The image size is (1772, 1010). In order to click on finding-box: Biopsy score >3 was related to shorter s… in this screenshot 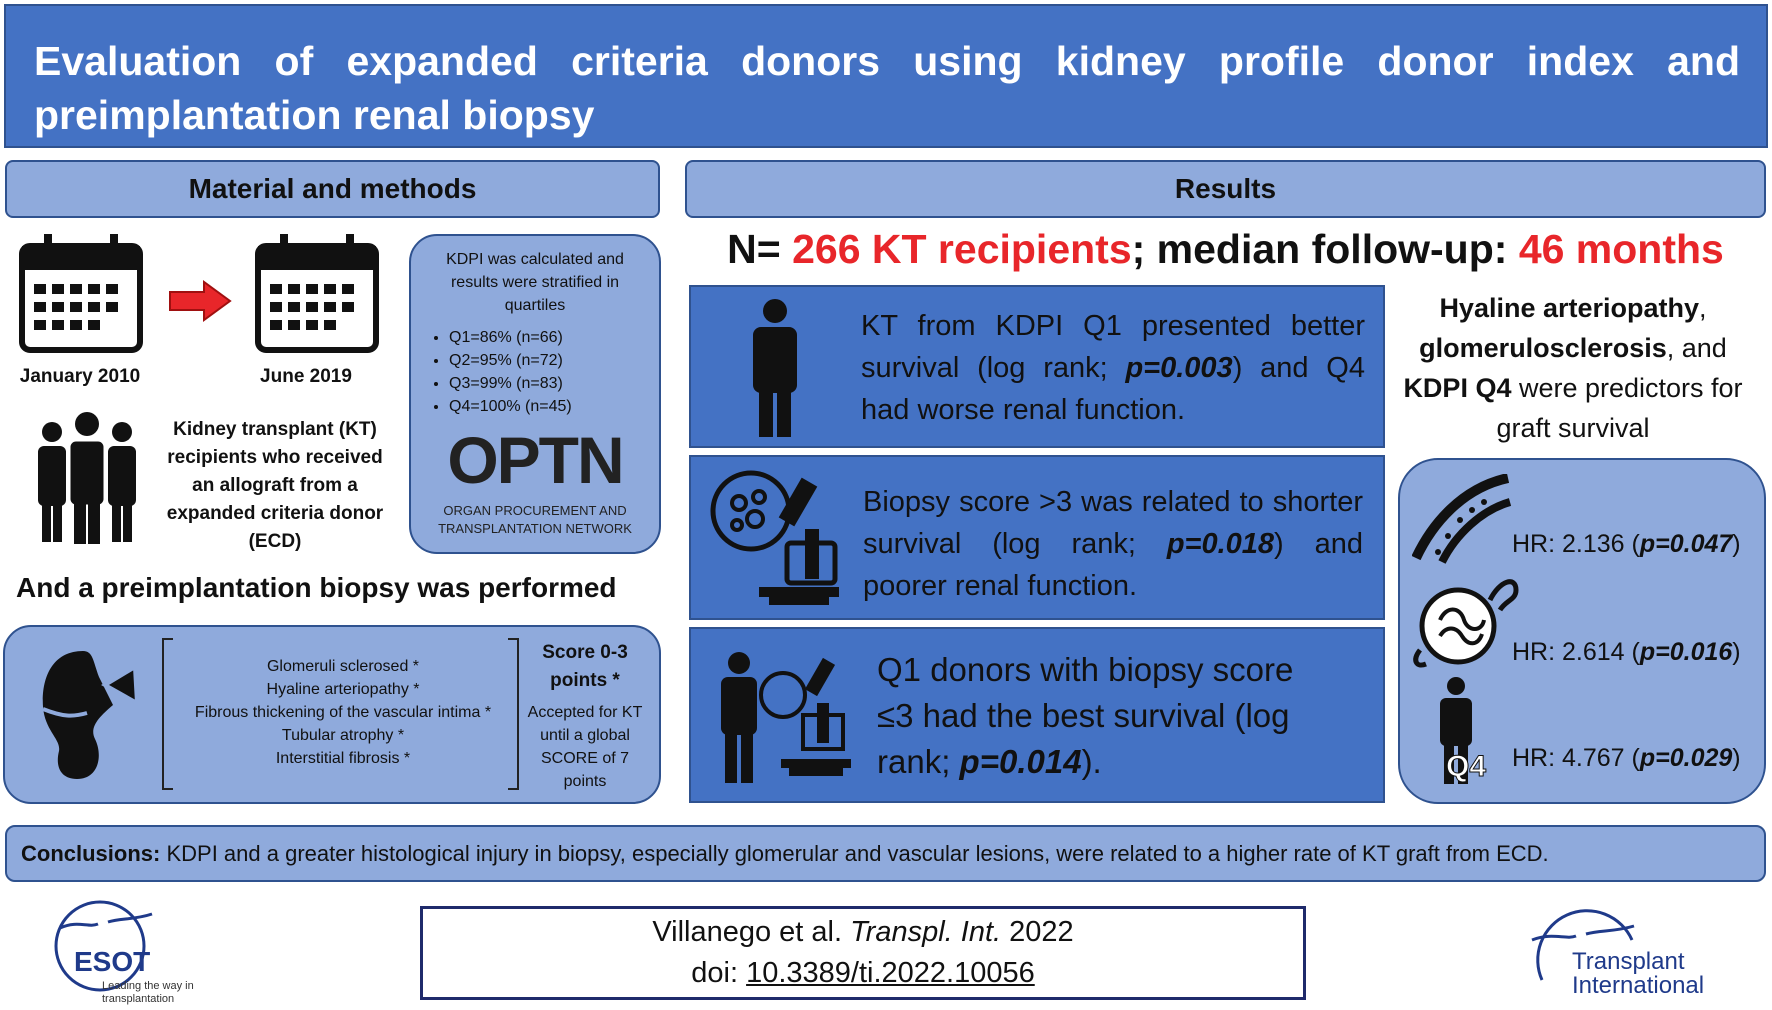, I will do `click(1037, 537)`.